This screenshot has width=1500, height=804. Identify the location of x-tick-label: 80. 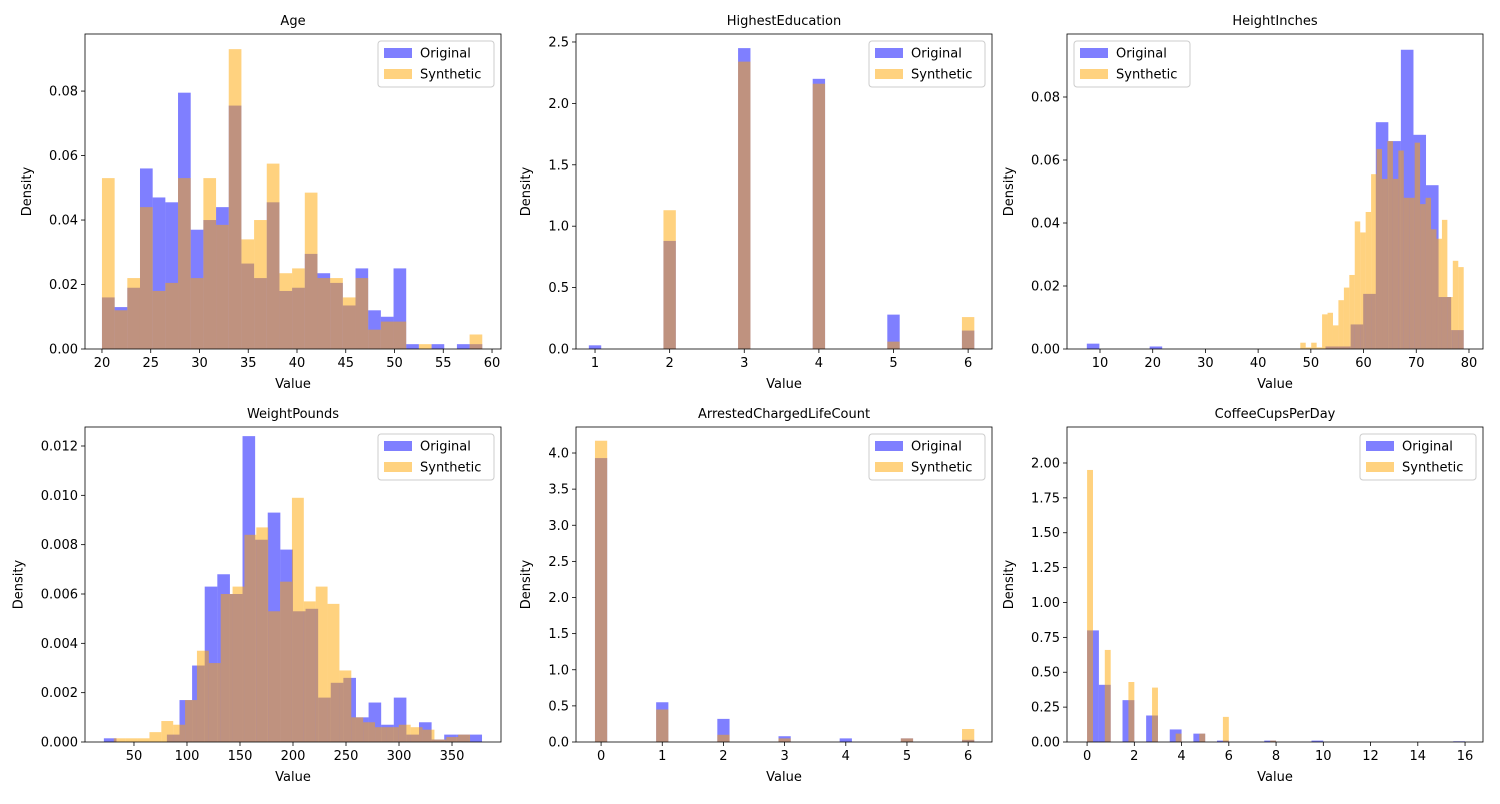
(1469, 363).